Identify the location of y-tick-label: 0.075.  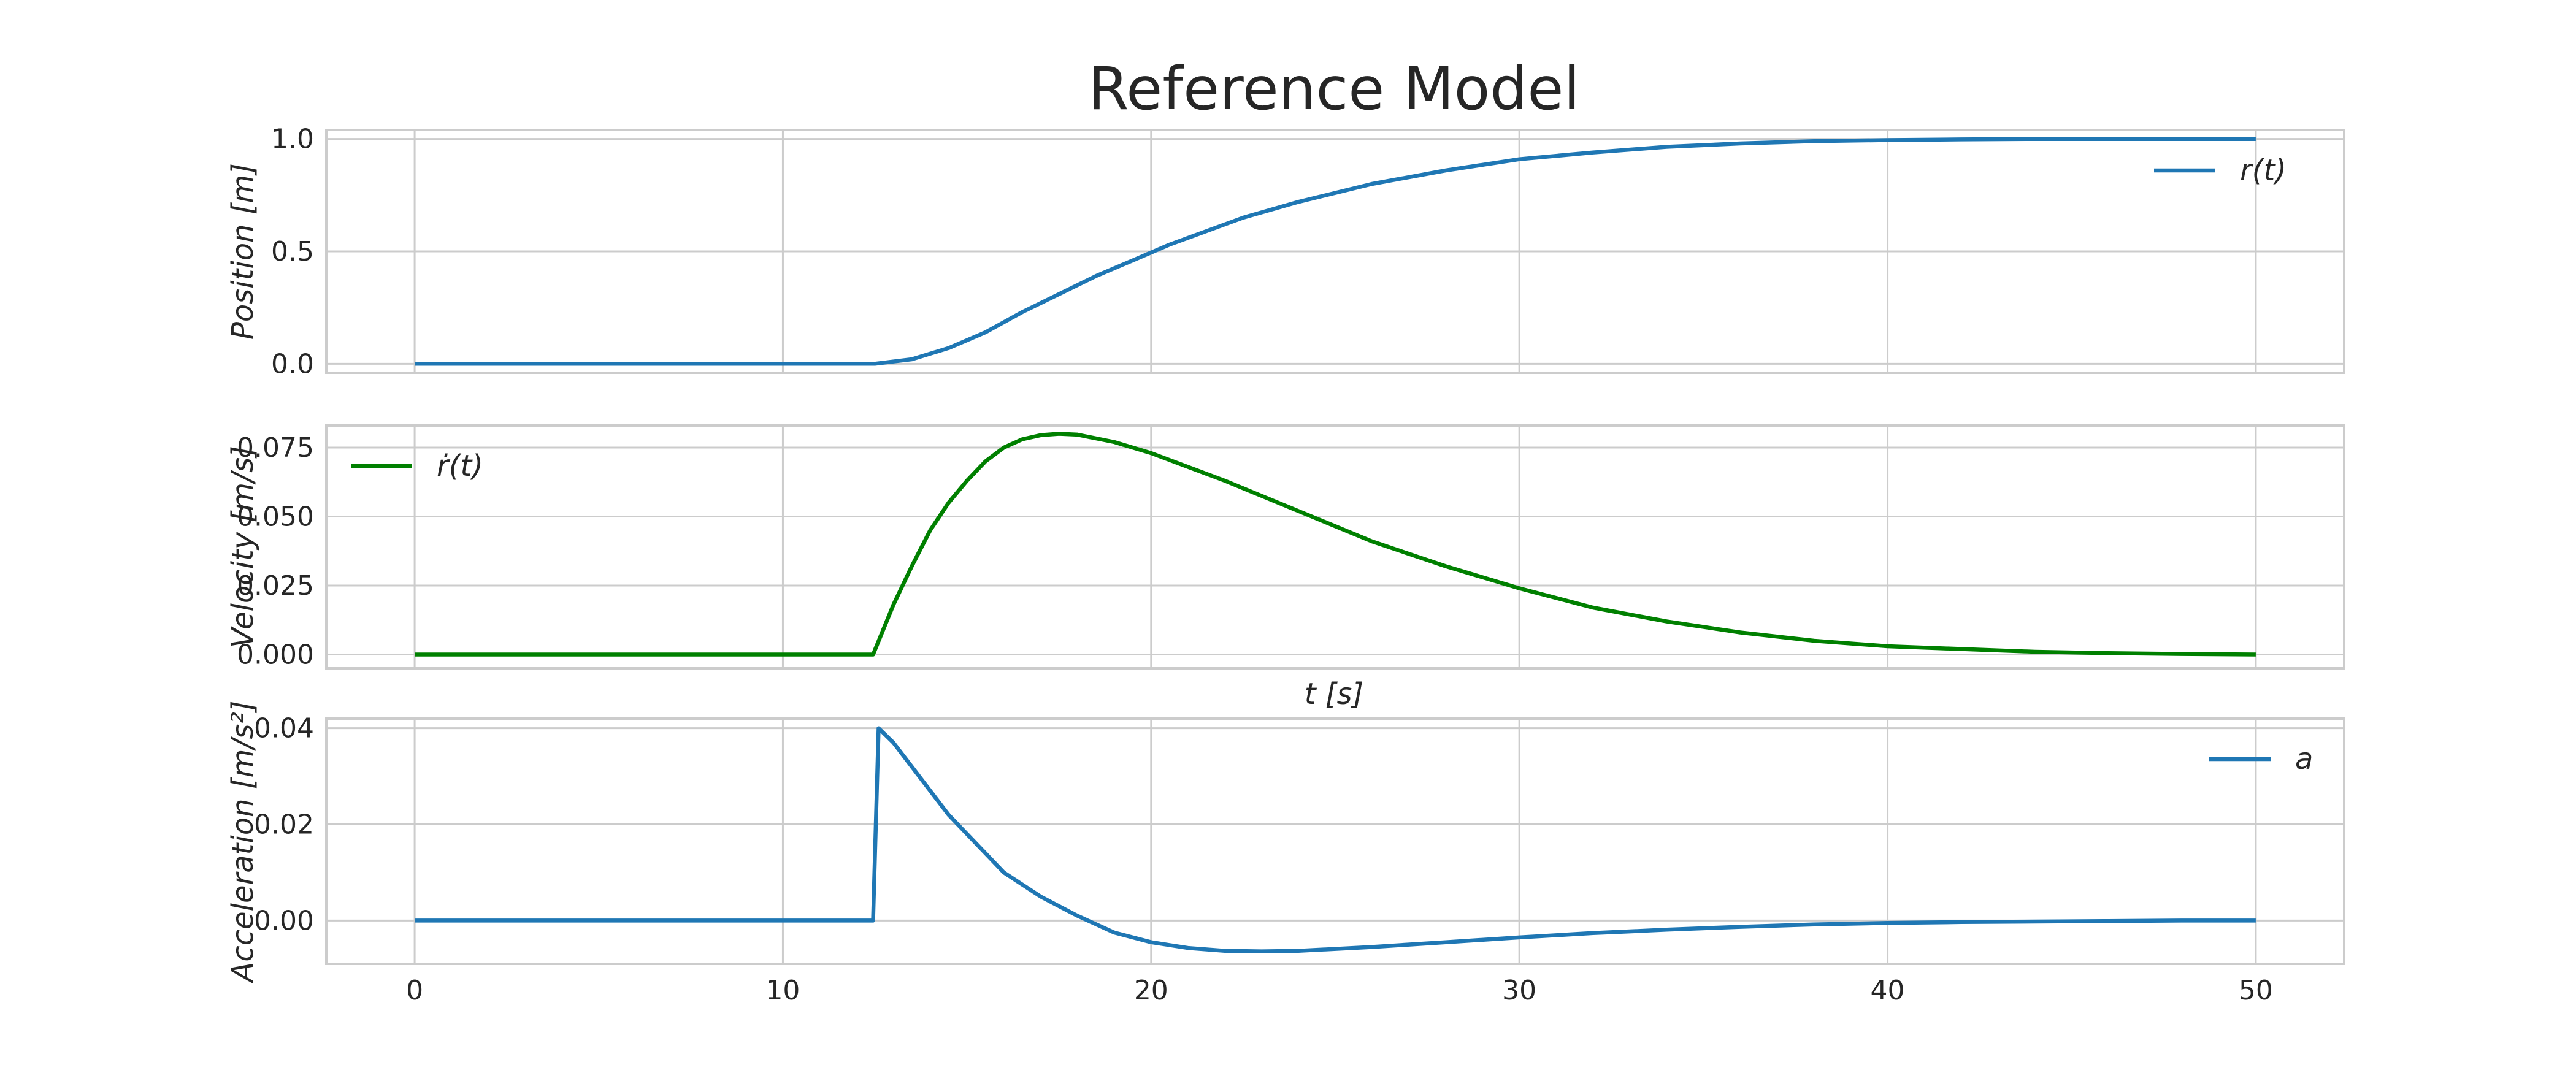
(275, 448).